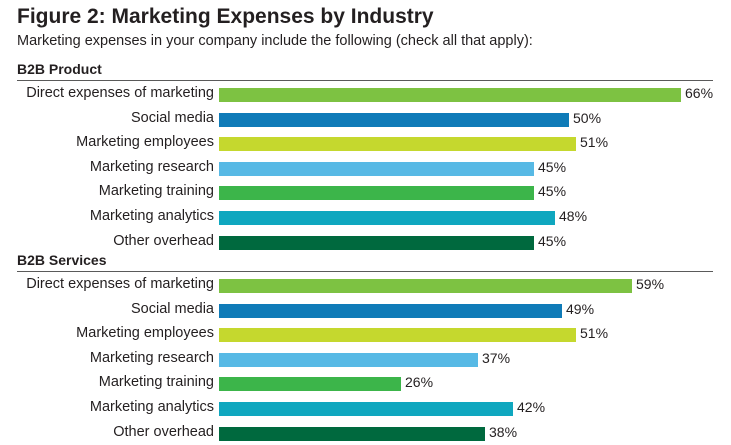 The width and height of the screenshot is (731, 445). I want to click on section-title-b2b-product: B2B Product, so click(59, 69).